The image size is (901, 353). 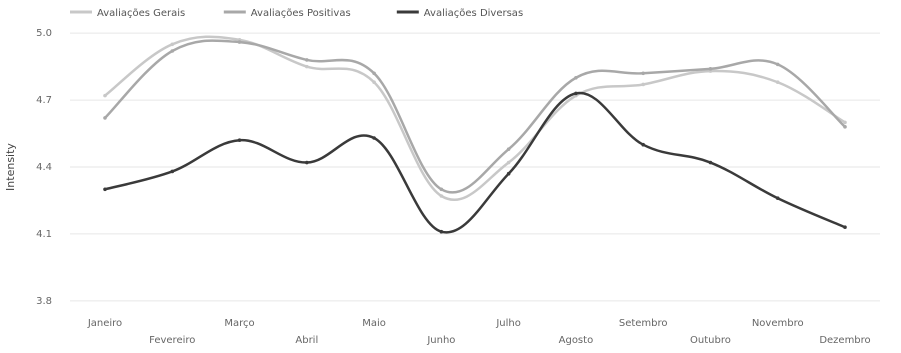 I want to click on x-tick-label: Novembro, so click(x=778, y=323).